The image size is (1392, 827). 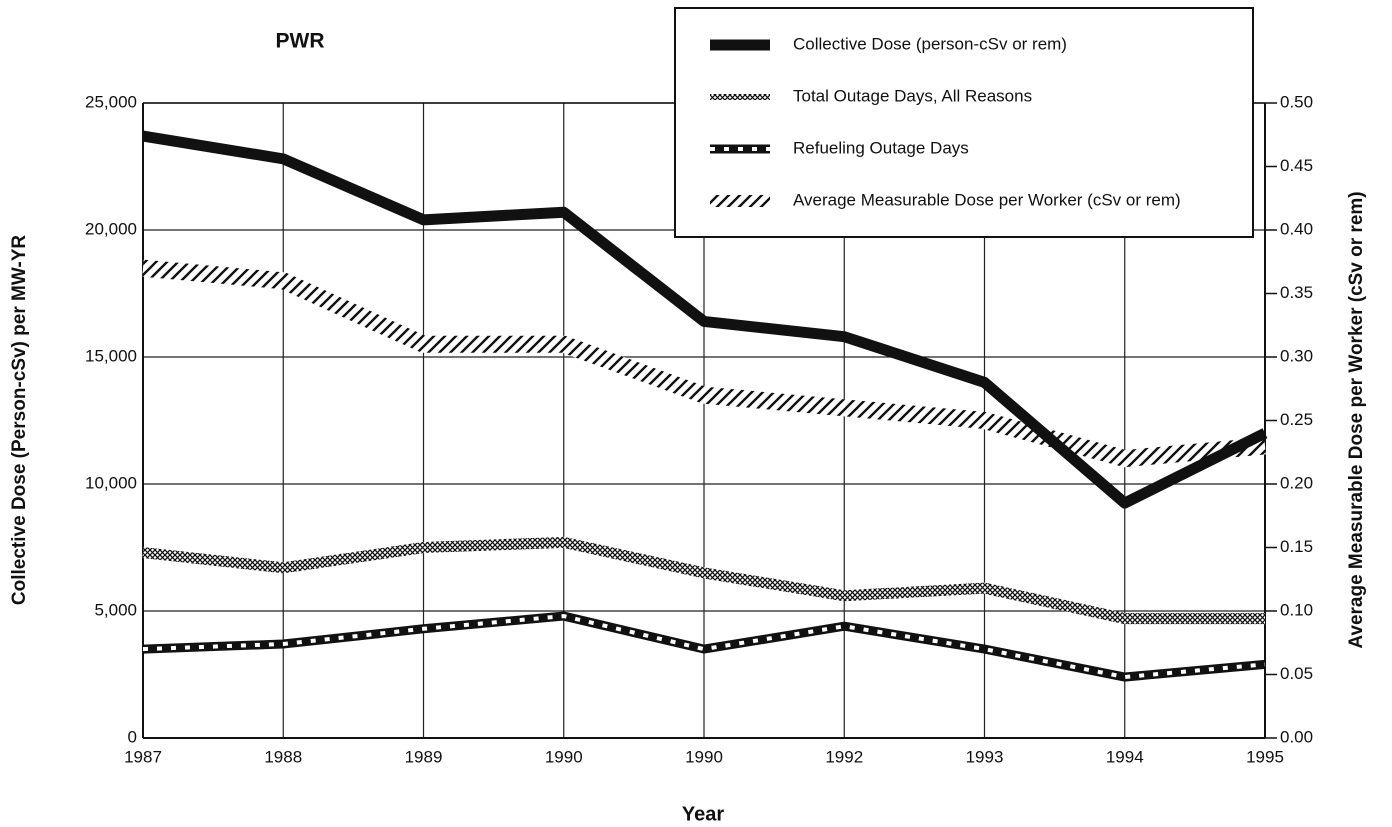 What do you see at coordinates (283, 756) in the screenshot?
I see `x-tick-label: 1988` at bounding box center [283, 756].